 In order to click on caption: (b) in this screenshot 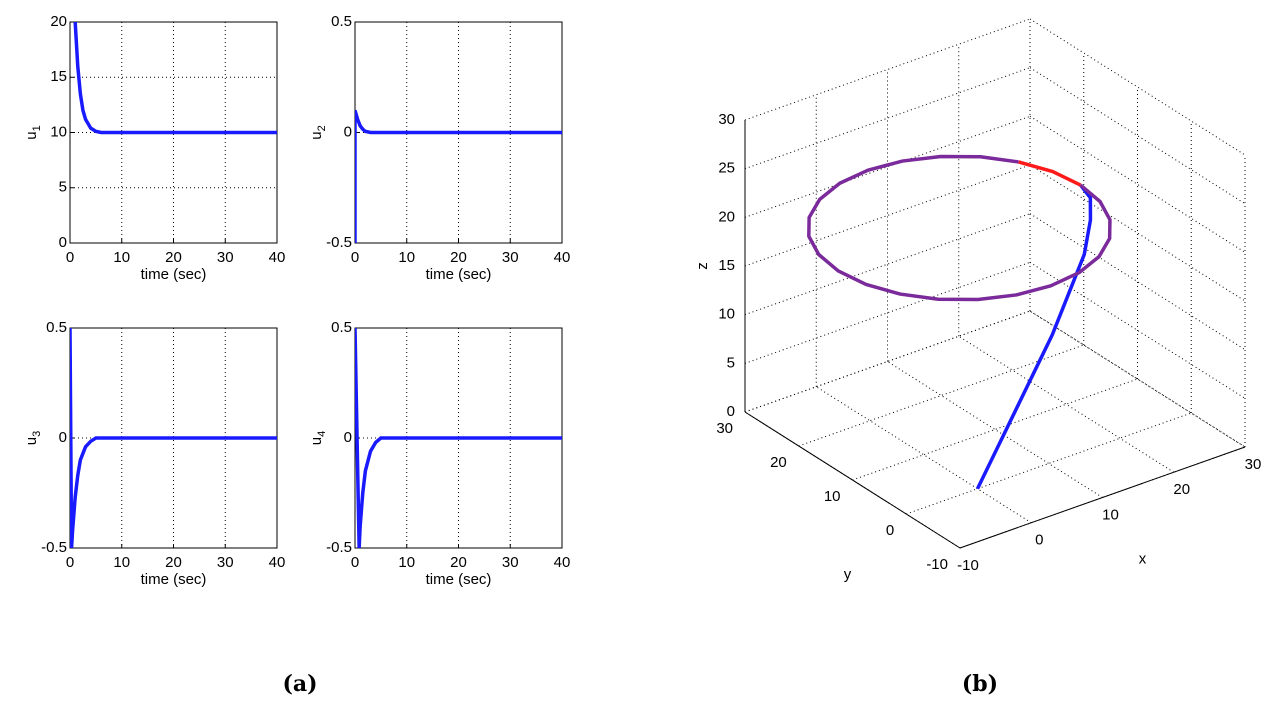, I will do `click(980, 684)`.